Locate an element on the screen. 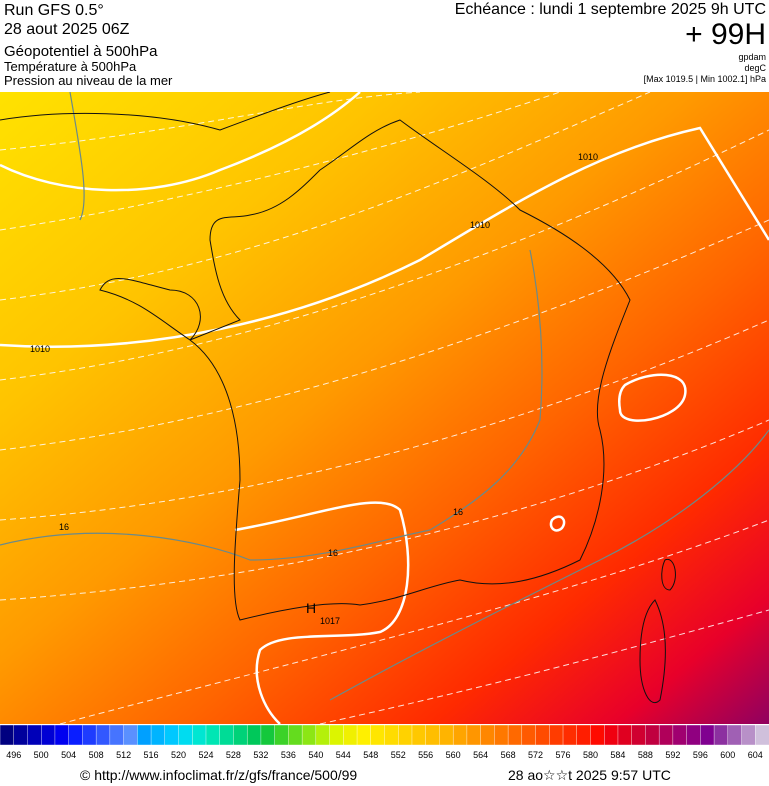  colorbar-label: 508 is located at coordinates (96, 755).